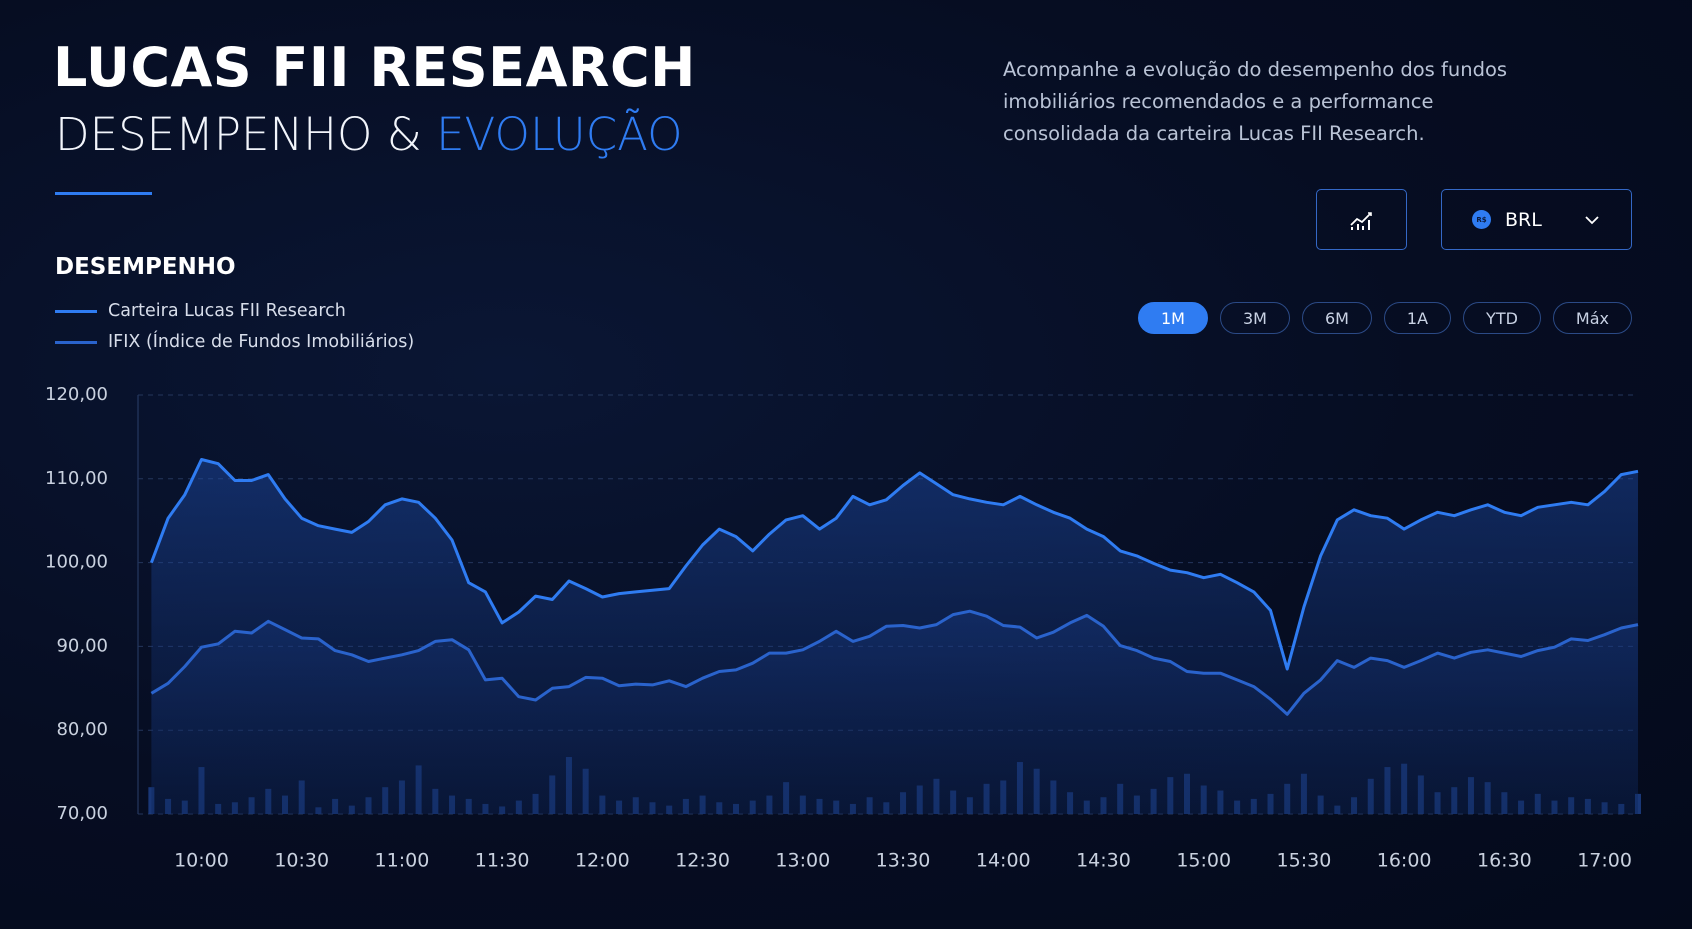  What do you see at coordinates (227, 311) in the screenshot?
I see `legend-label: Carteira Lucas FII Research` at bounding box center [227, 311].